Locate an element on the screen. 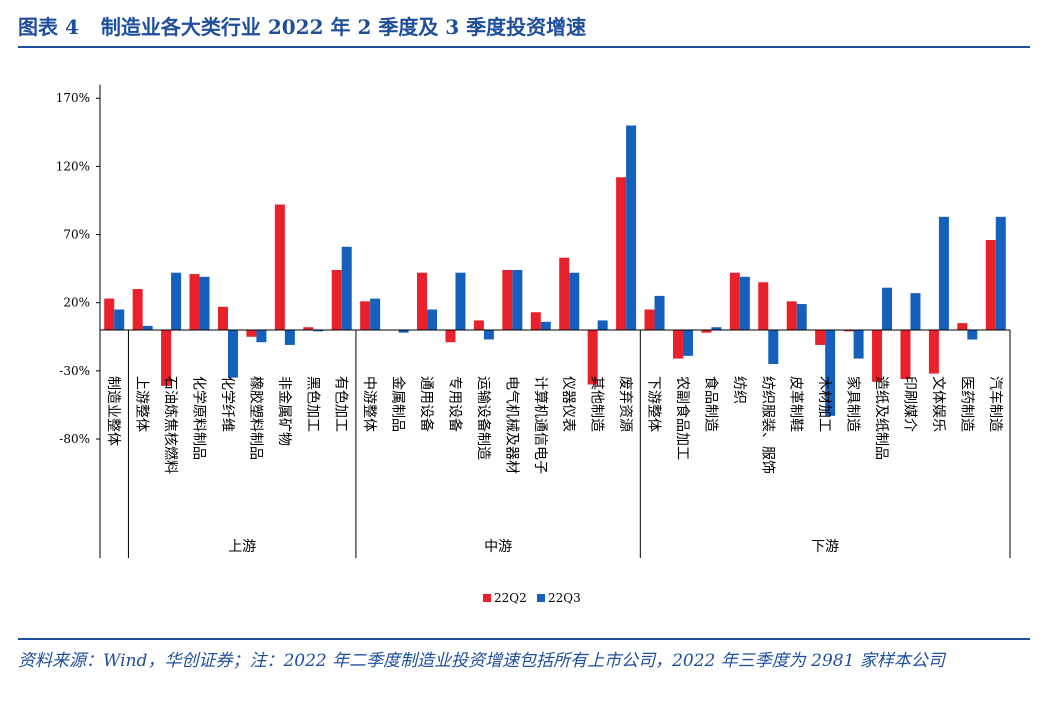  x-tick-label: 电气机械及器材 is located at coordinates (511, 425).